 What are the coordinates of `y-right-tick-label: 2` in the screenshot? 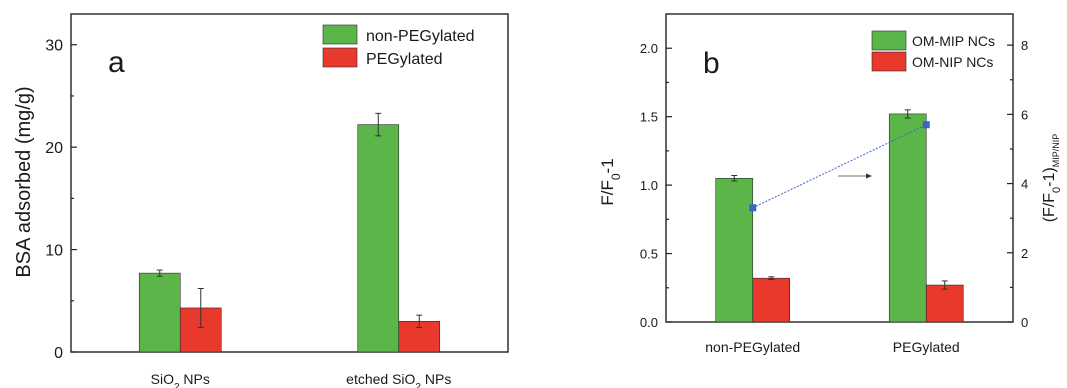 It's located at (1024, 253).